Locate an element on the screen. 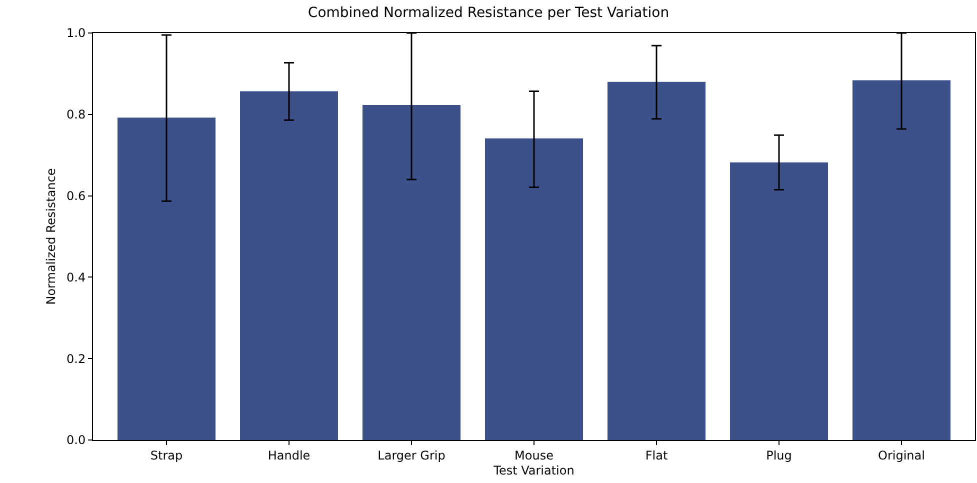  y-tick-label: 0.0 is located at coordinates (76, 440).